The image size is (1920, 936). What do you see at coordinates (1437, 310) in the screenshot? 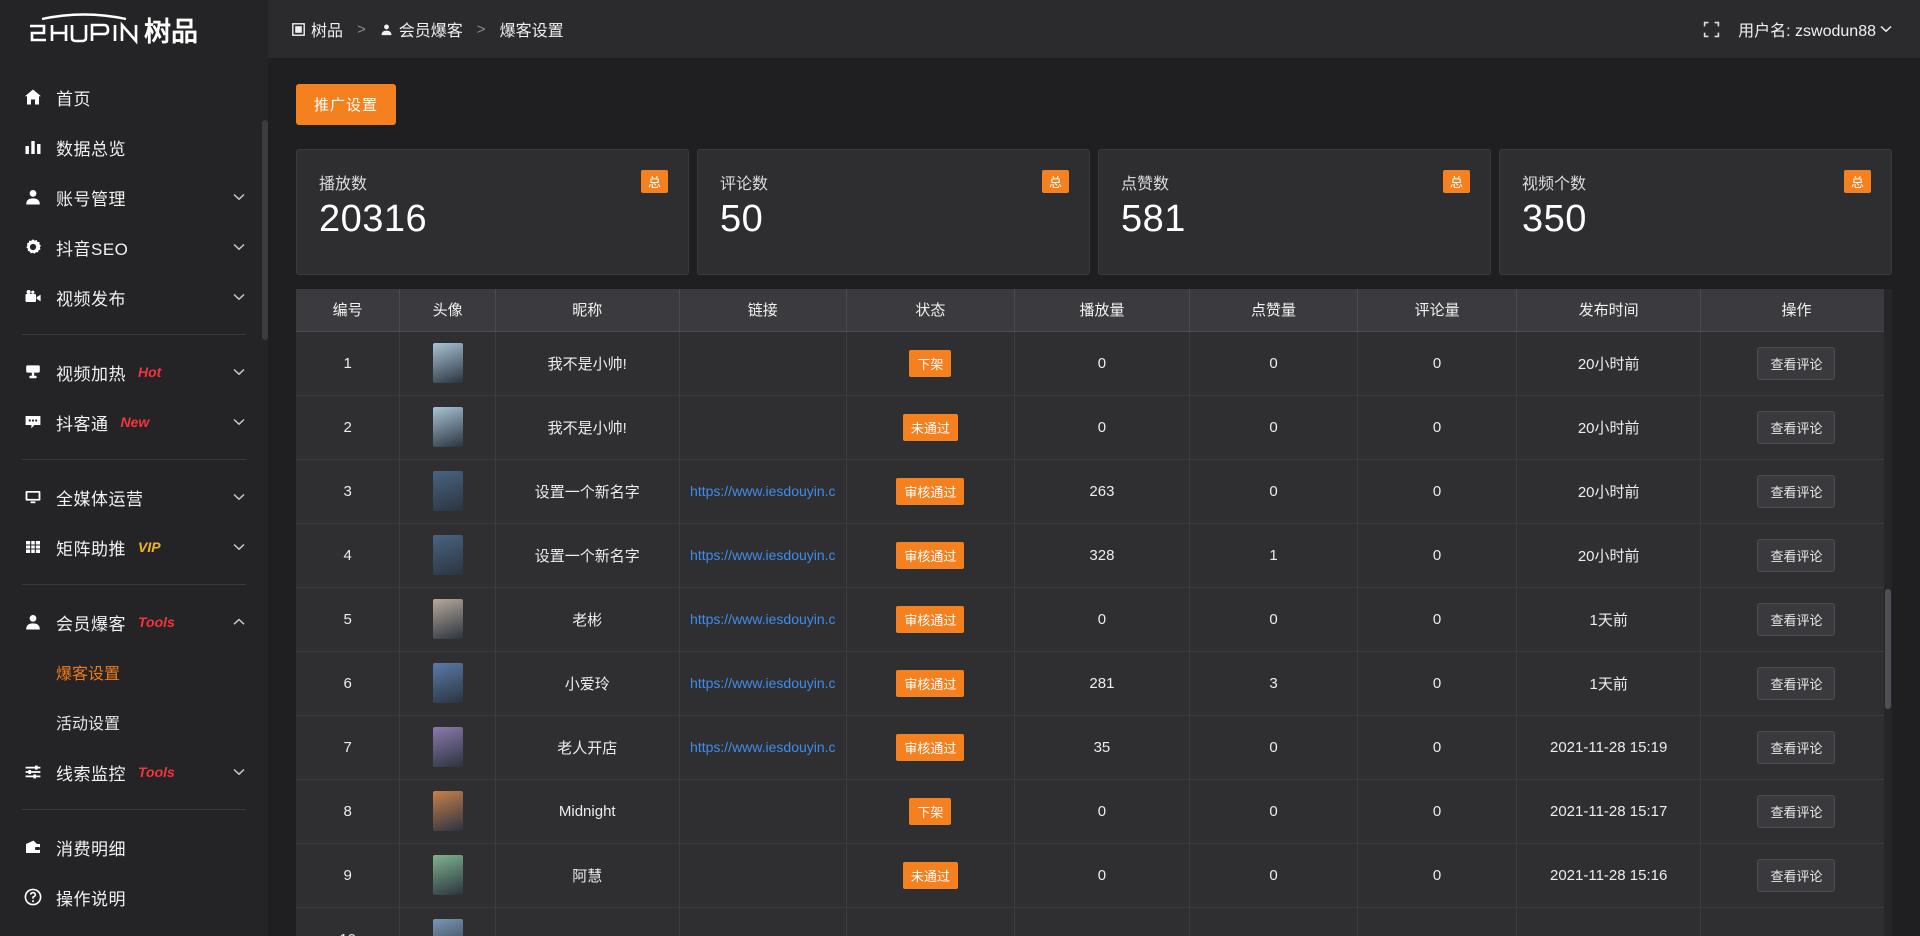
I see `column-header-comments: 评论量` at bounding box center [1437, 310].